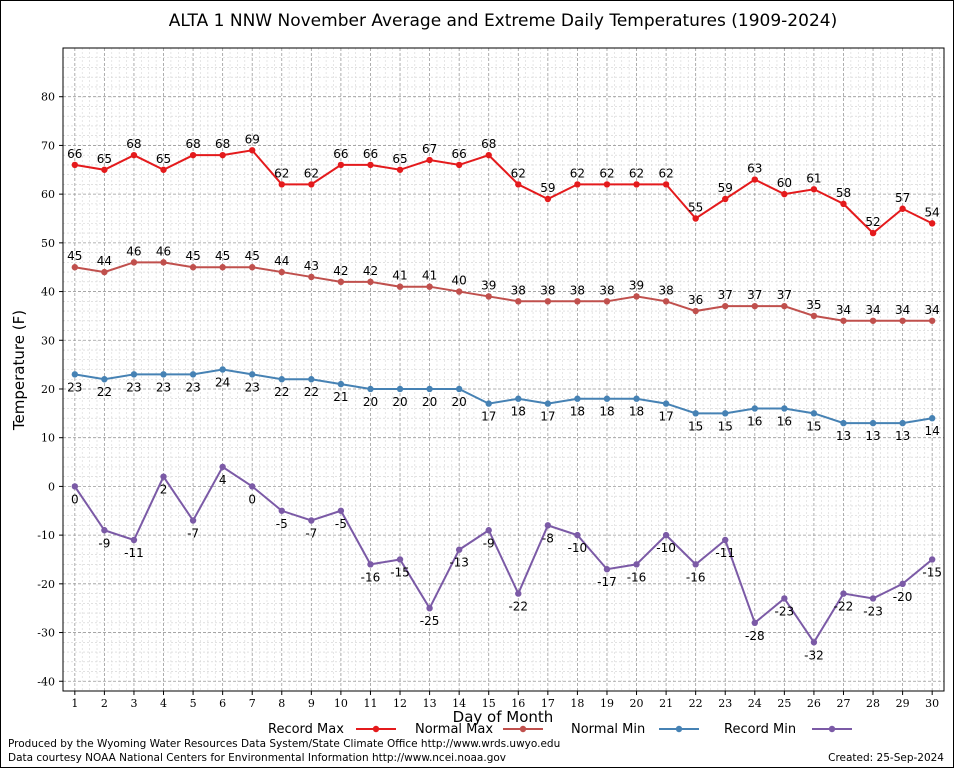  Describe the element at coordinates (340, 271) in the screenshot. I see `normal-max-data-label: 42` at that location.